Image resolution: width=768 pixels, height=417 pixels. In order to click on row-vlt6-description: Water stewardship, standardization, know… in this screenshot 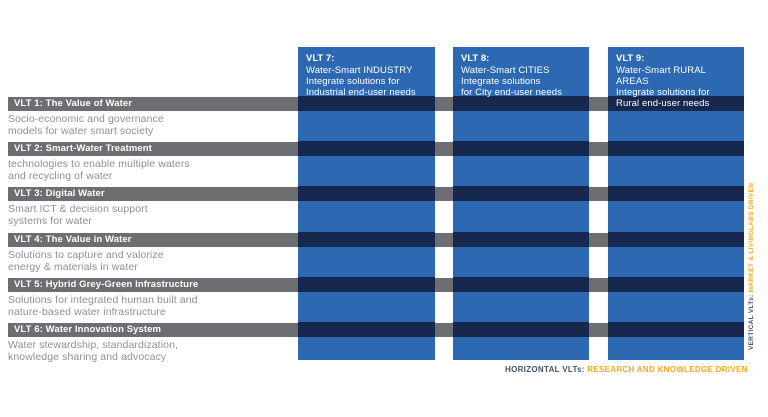, I will do `click(93, 351)`.